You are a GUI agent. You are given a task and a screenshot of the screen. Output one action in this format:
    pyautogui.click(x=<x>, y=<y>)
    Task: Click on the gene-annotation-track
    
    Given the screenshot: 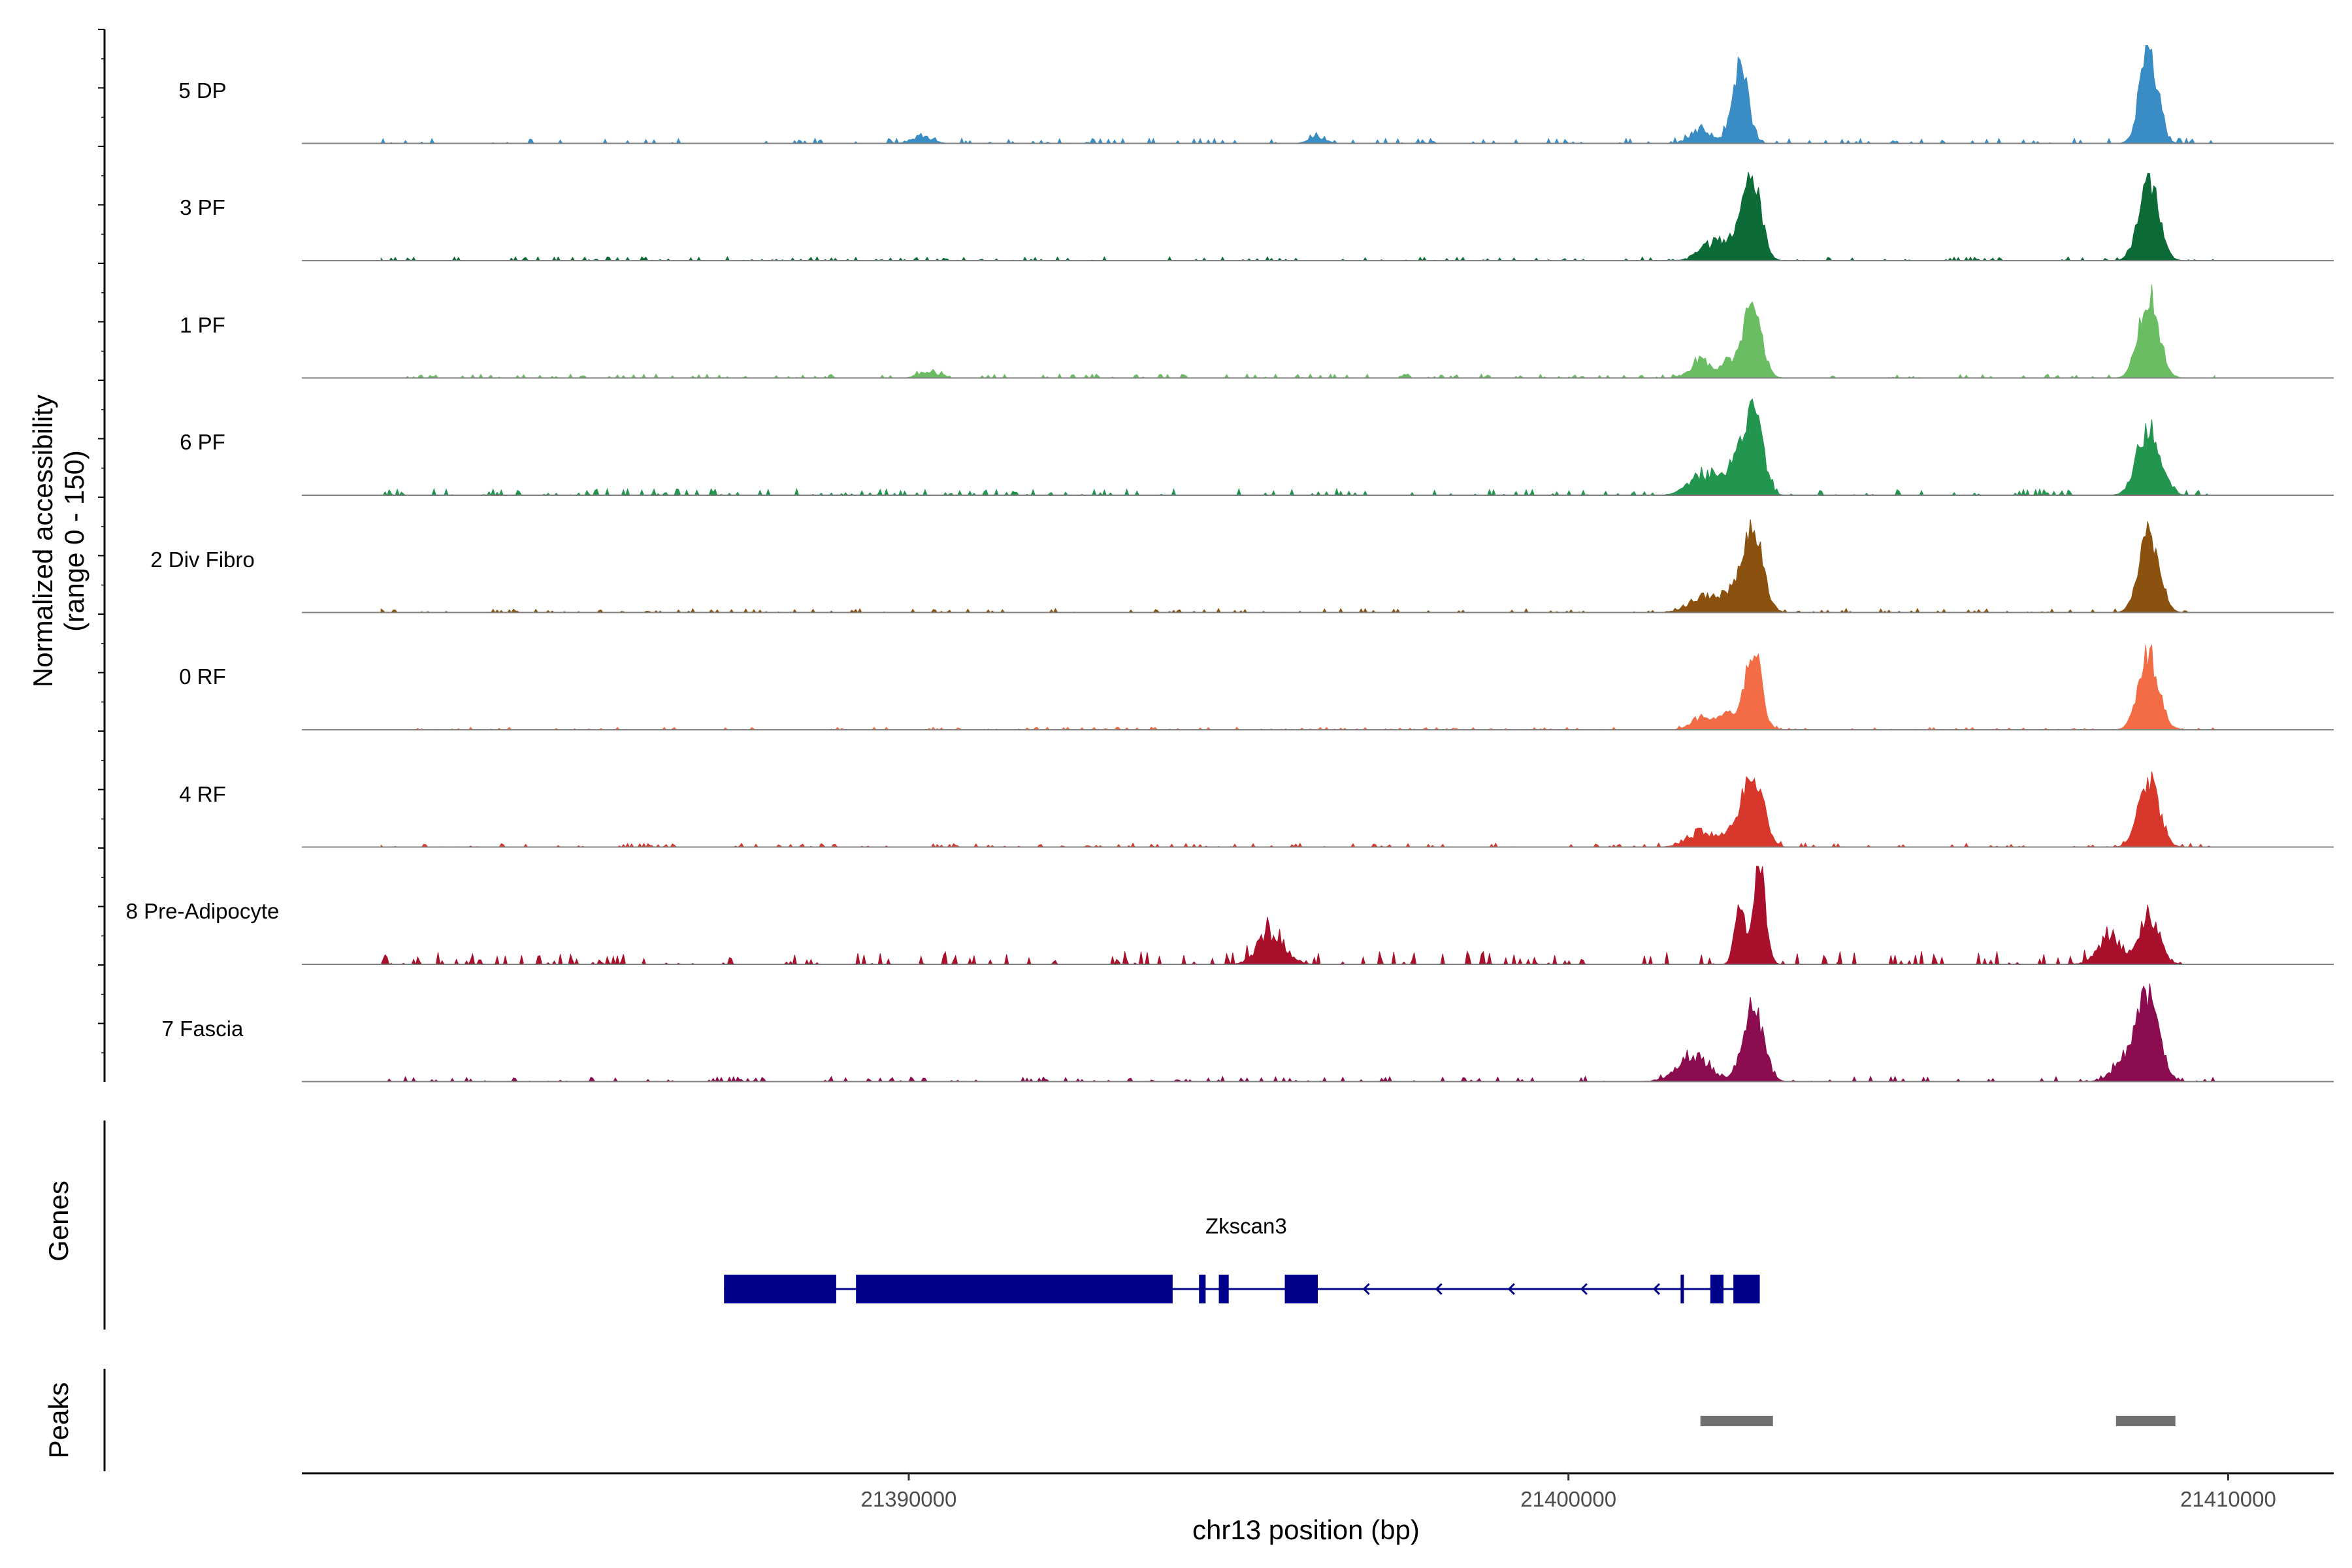 What is the action you would take?
    pyautogui.click(x=1242, y=1289)
    